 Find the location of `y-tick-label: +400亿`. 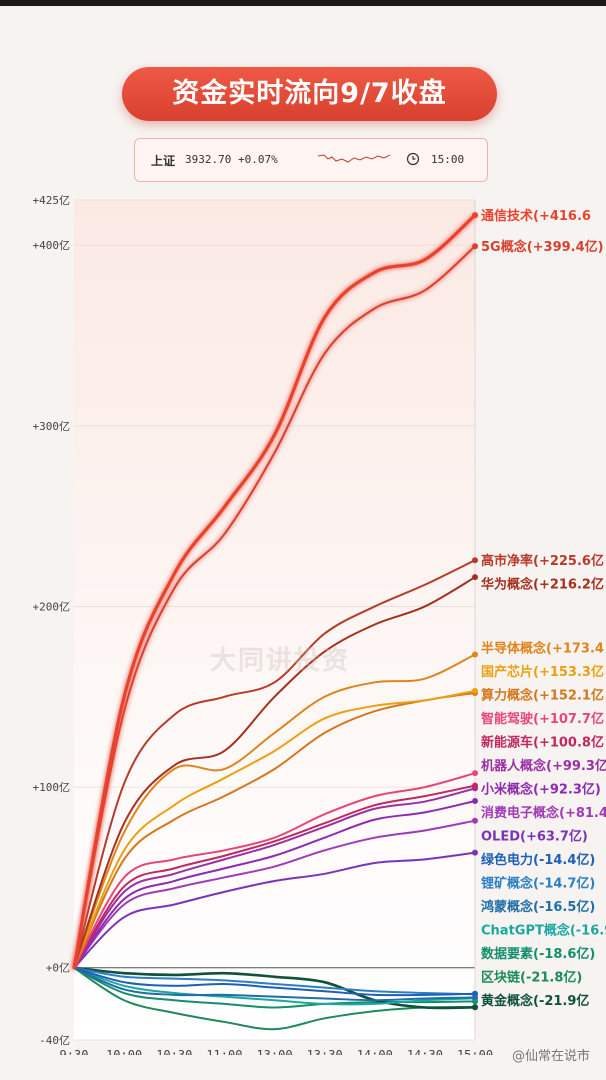

y-tick-label: +400亿 is located at coordinates (52, 245).